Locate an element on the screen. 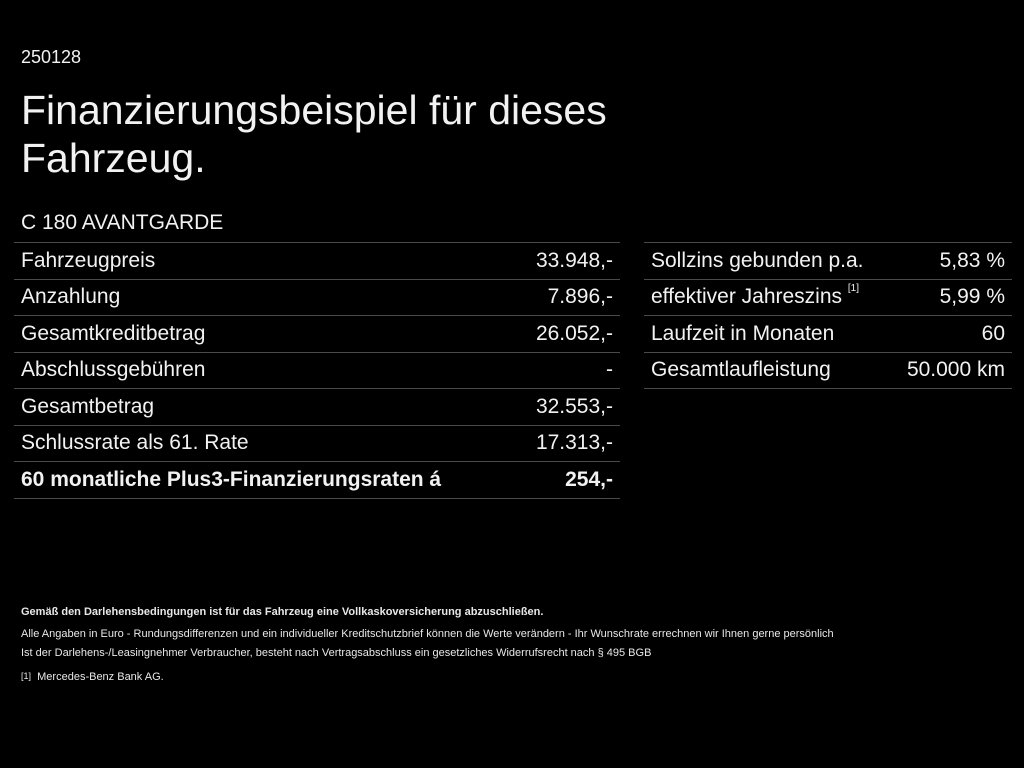 This screenshot has width=1024, height=768. row-label-cell: effektiver Jahreszins [1] is located at coordinates (767, 297).